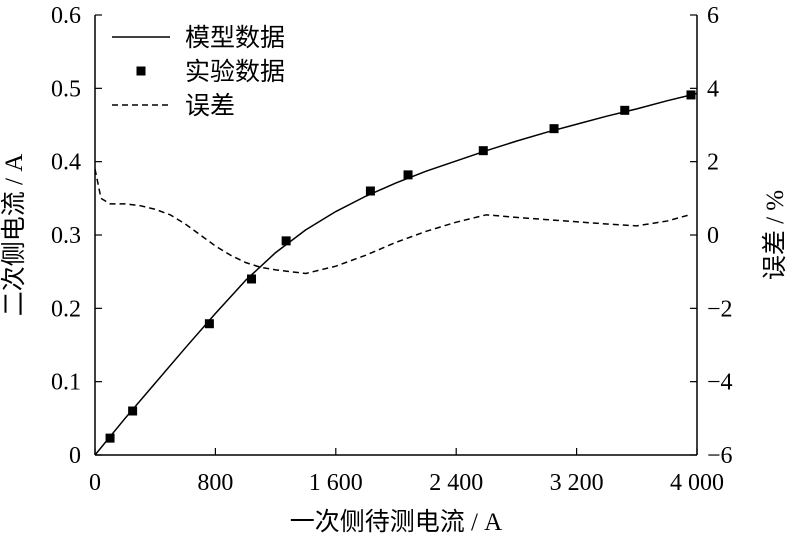 The image size is (800, 541). What do you see at coordinates (14, 235) in the screenshot?
I see `y-left-axis-label: 二次侧电流 / A` at bounding box center [14, 235].